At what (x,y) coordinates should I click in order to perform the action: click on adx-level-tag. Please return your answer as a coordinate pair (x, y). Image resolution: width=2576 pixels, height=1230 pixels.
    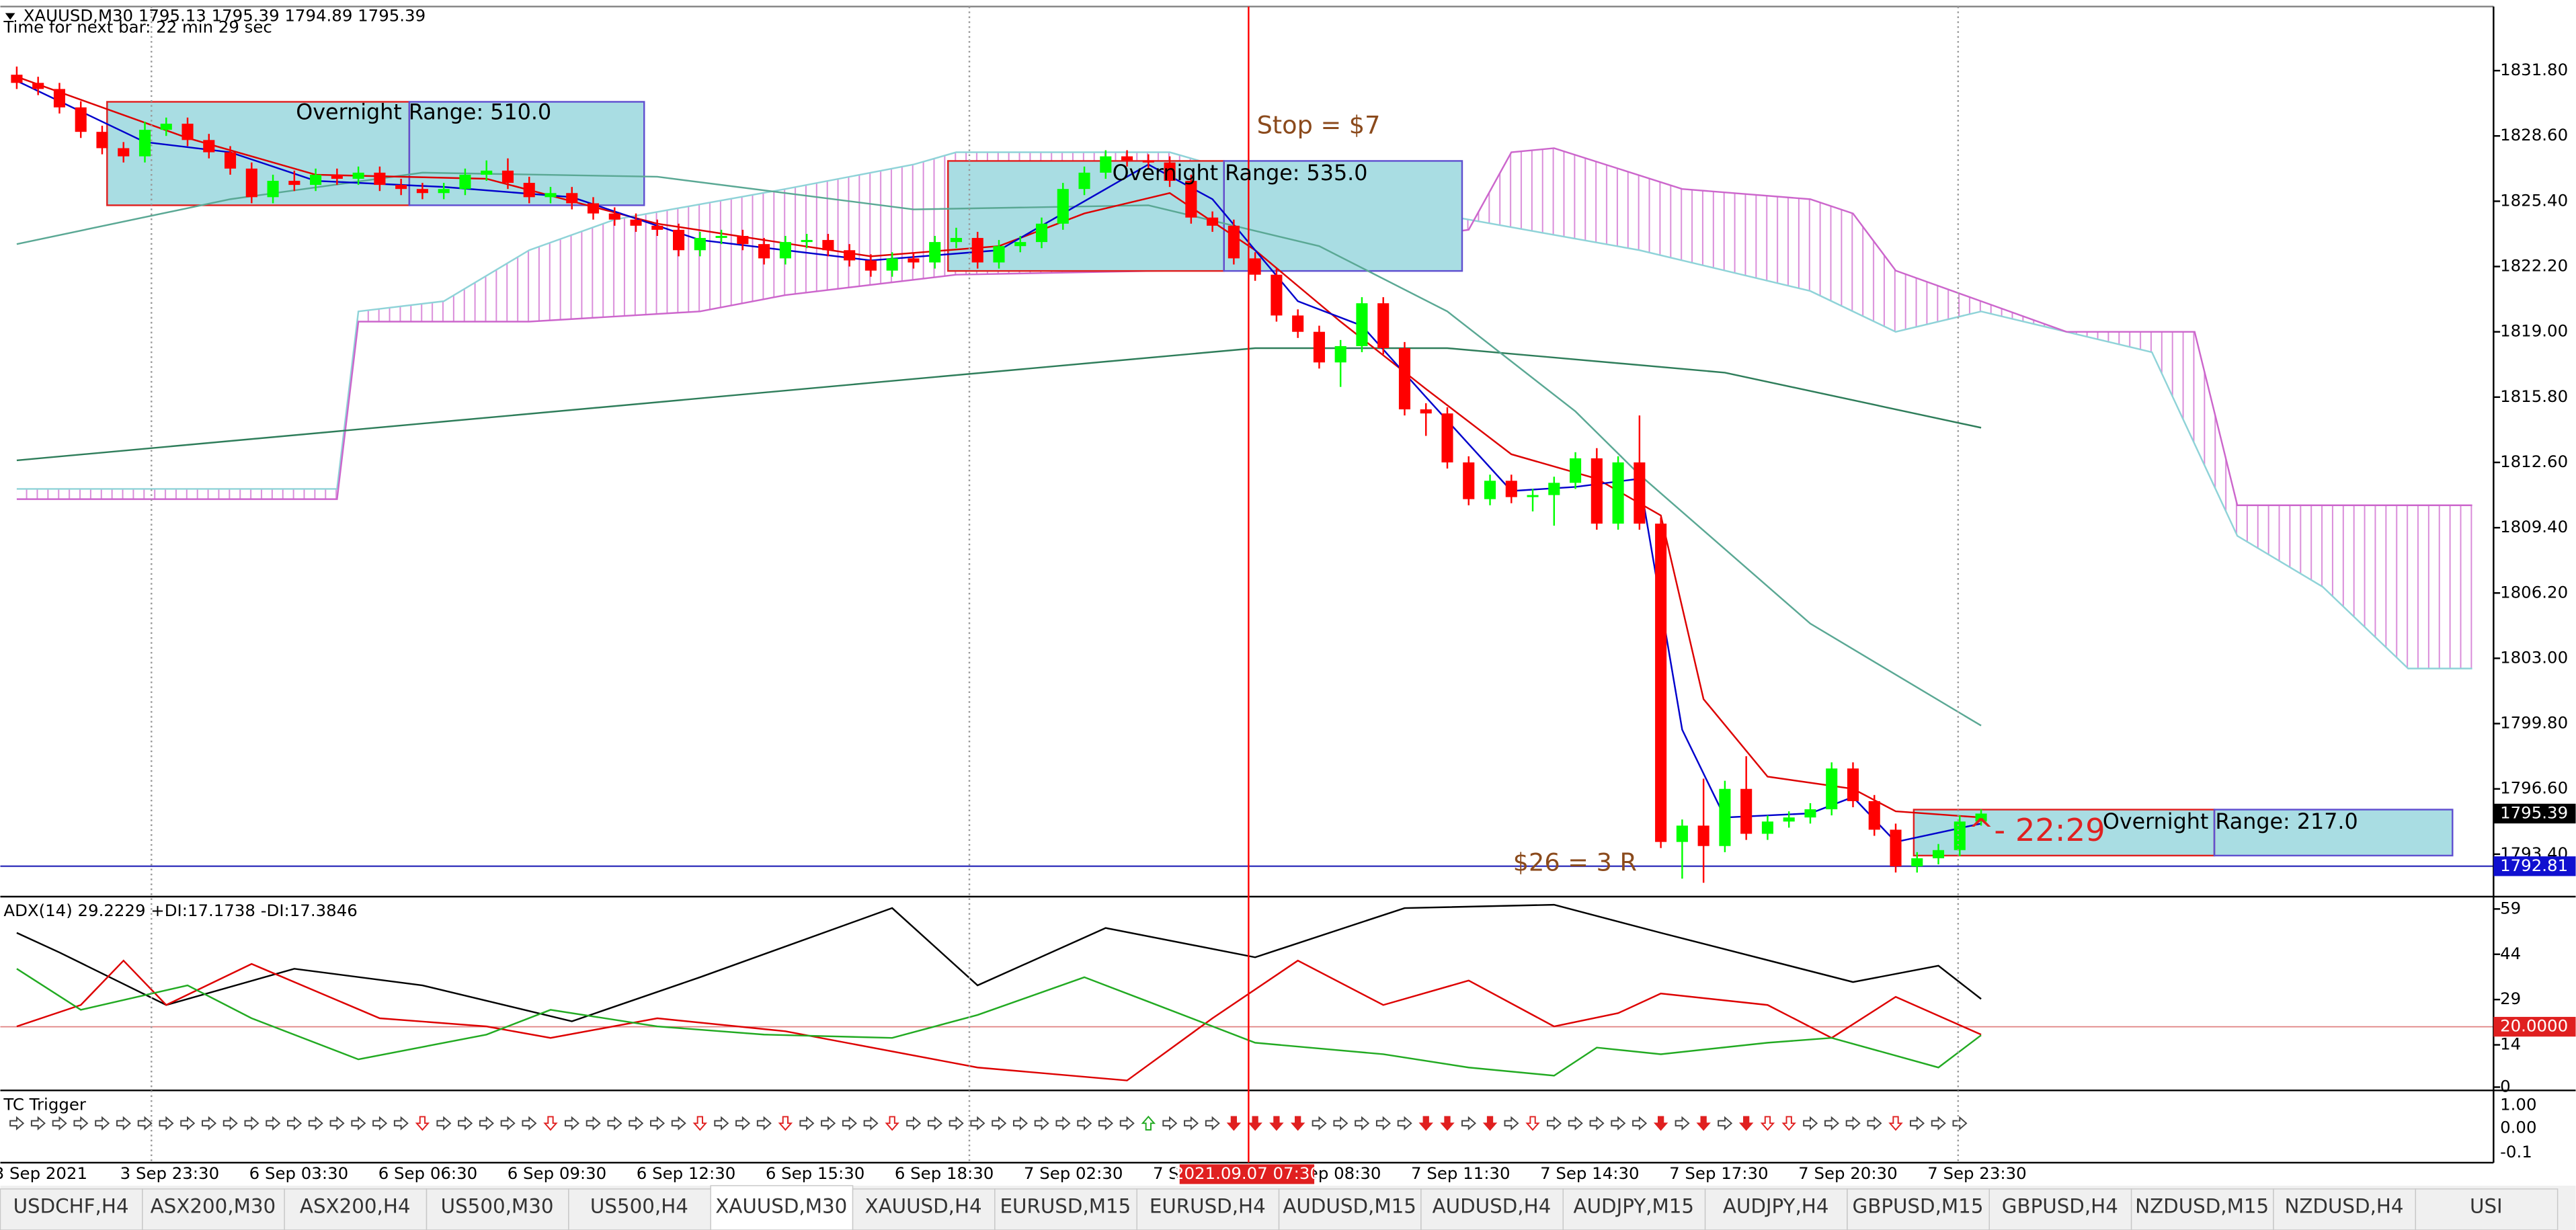
    Looking at the image, I should click on (2534, 1026).